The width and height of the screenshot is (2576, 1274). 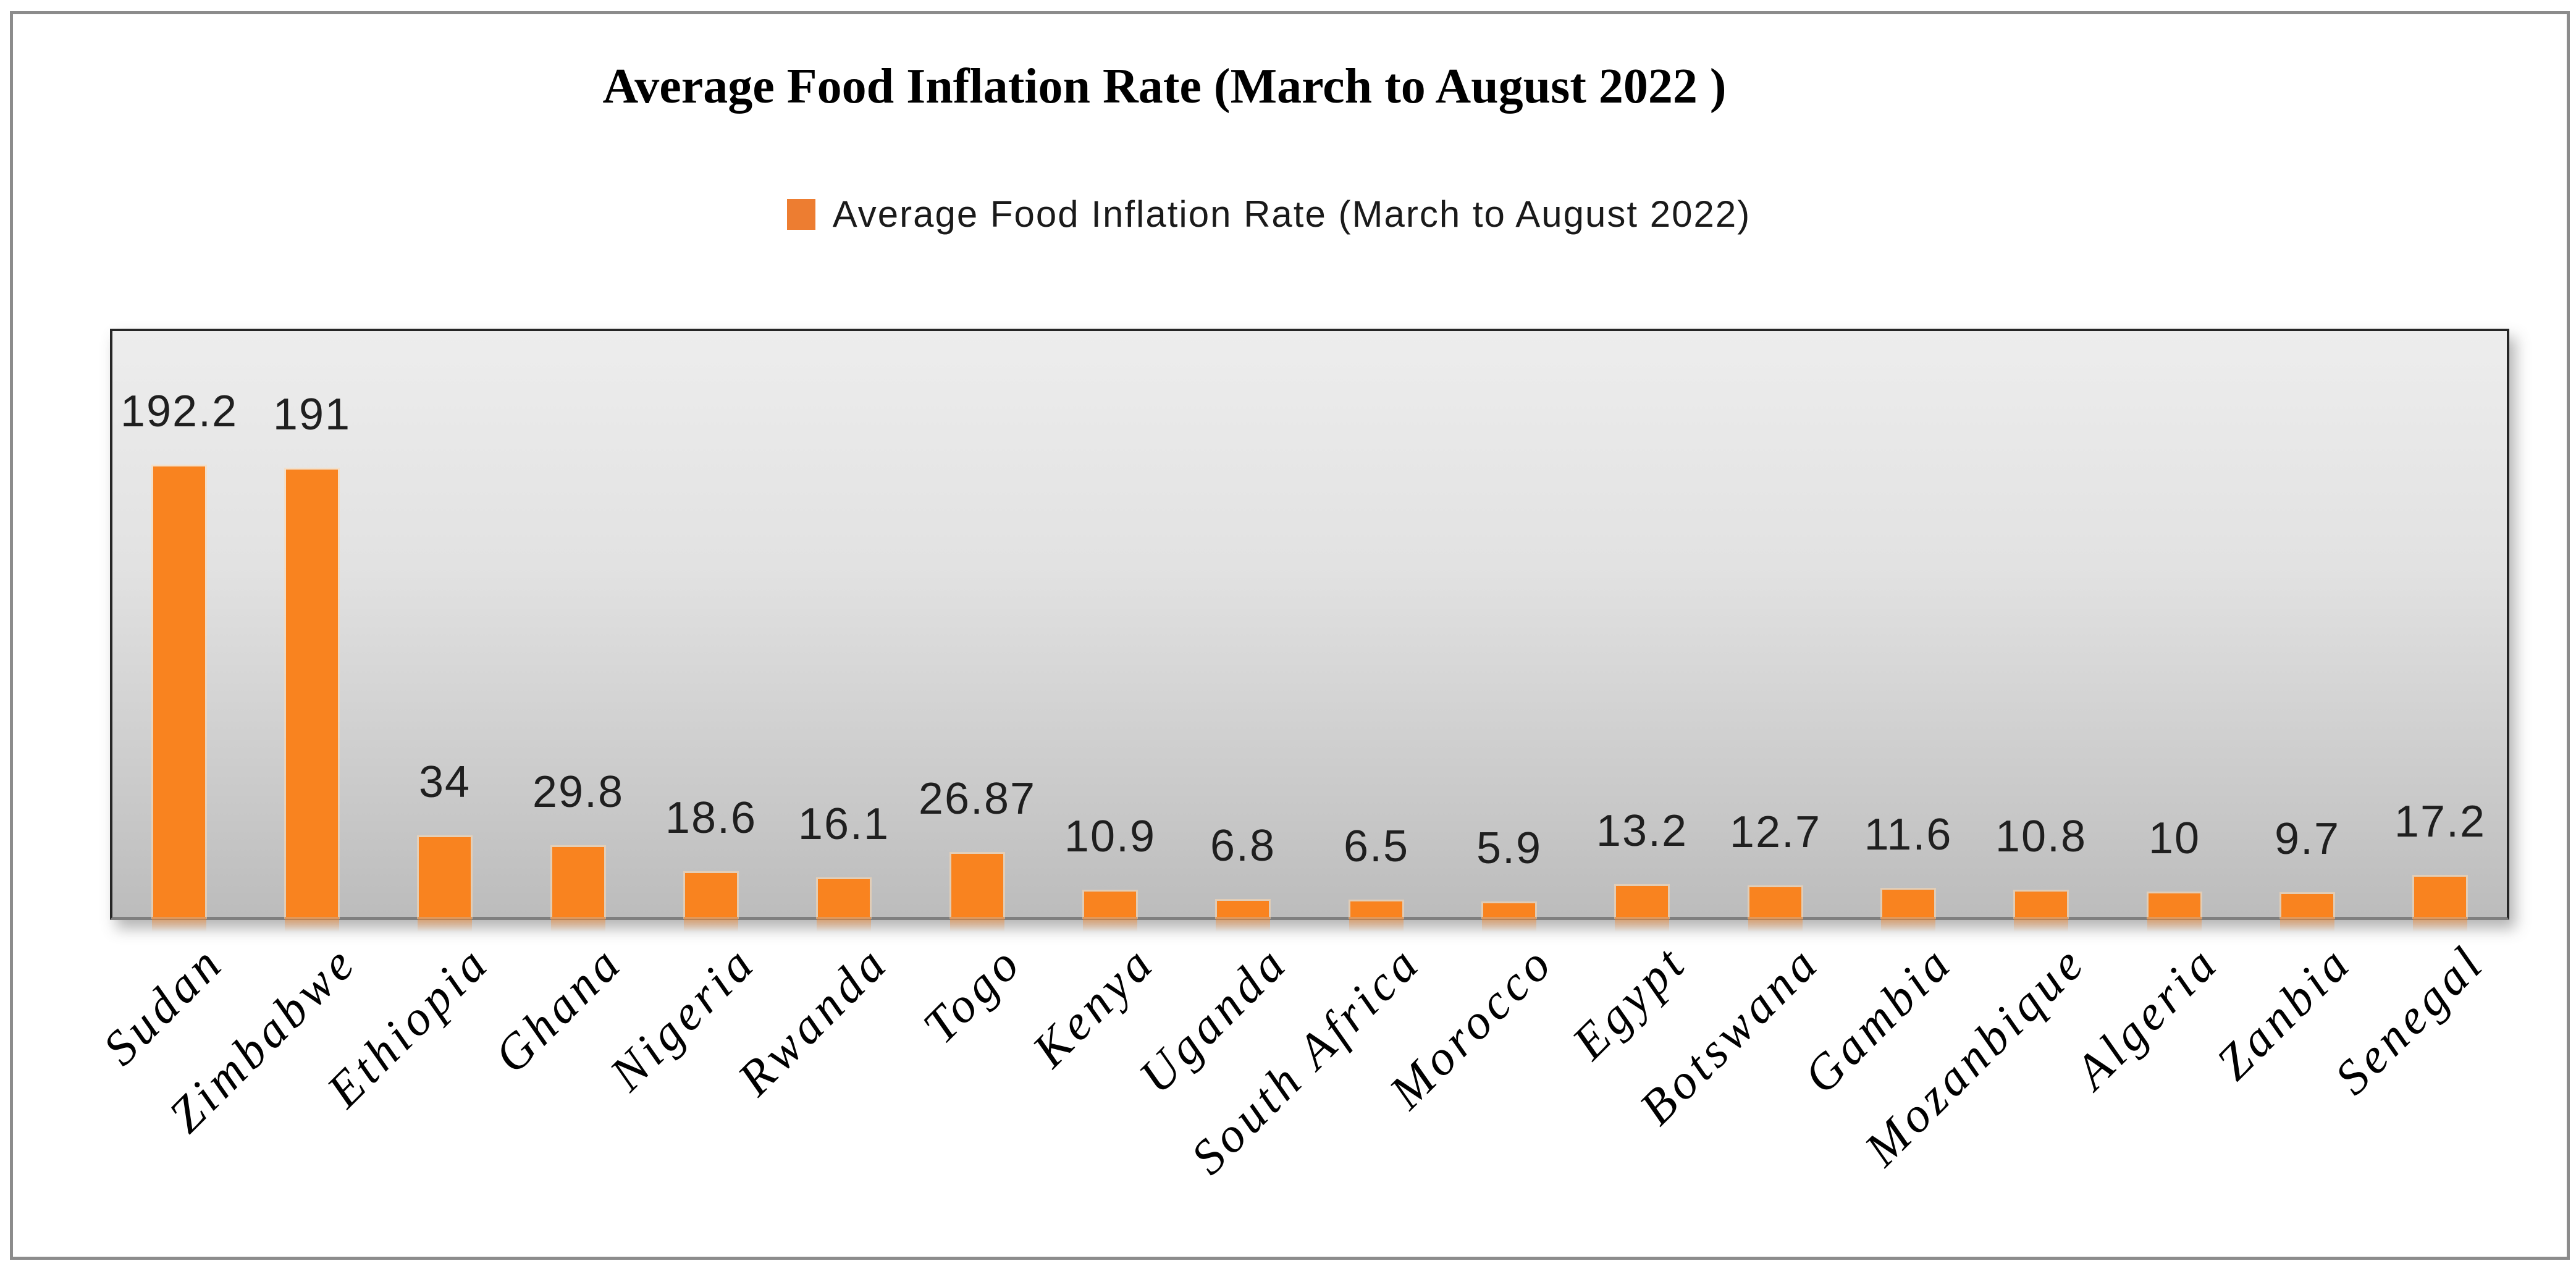 What do you see at coordinates (1775, 833) in the screenshot?
I see `bar-value-label: 12.7` at bounding box center [1775, 833].